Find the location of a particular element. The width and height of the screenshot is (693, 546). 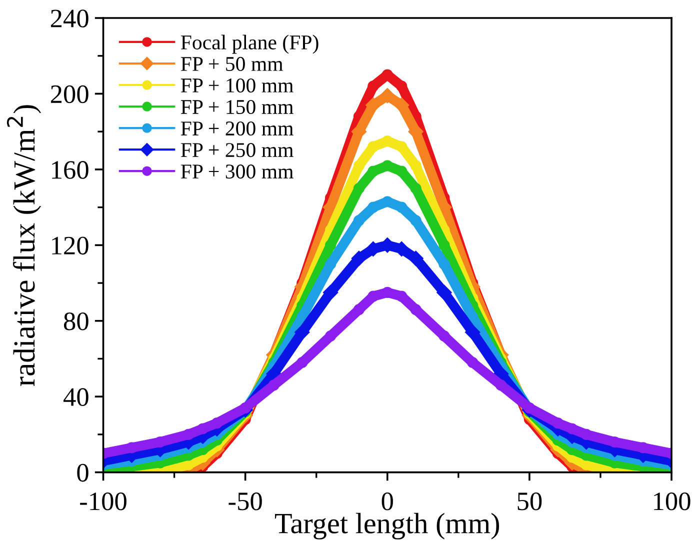

legend-label: FP + 200 mm is located at coordinates (237, 128).